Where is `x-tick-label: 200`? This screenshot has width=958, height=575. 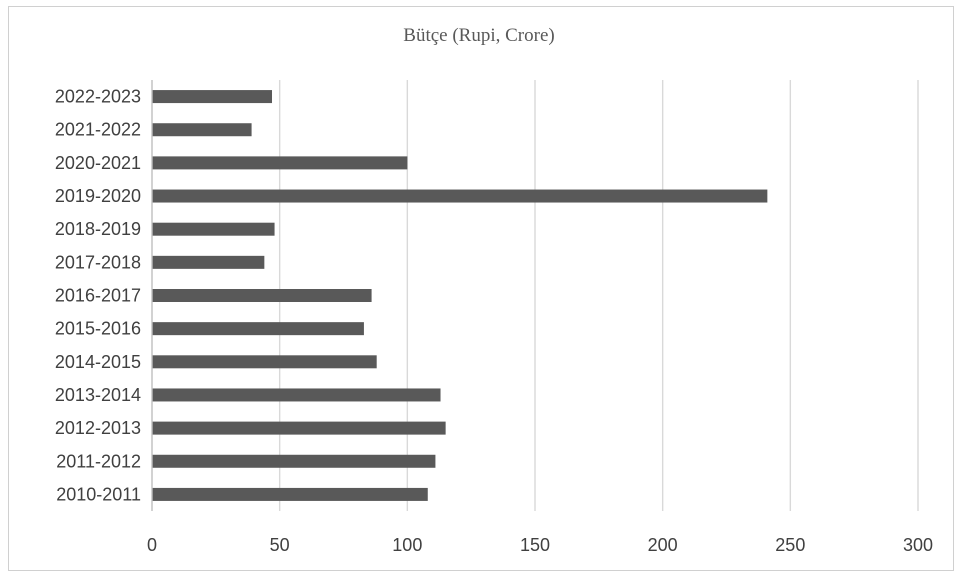
x-tick-label: 200 is located at coordinates (663, 545).